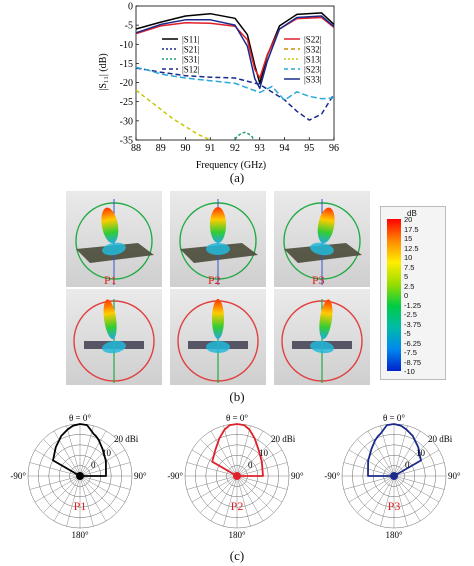 The height and width of the screenshot is (566, 474). I want to click on colorbar-tick-label: 15, so click(408, 238).